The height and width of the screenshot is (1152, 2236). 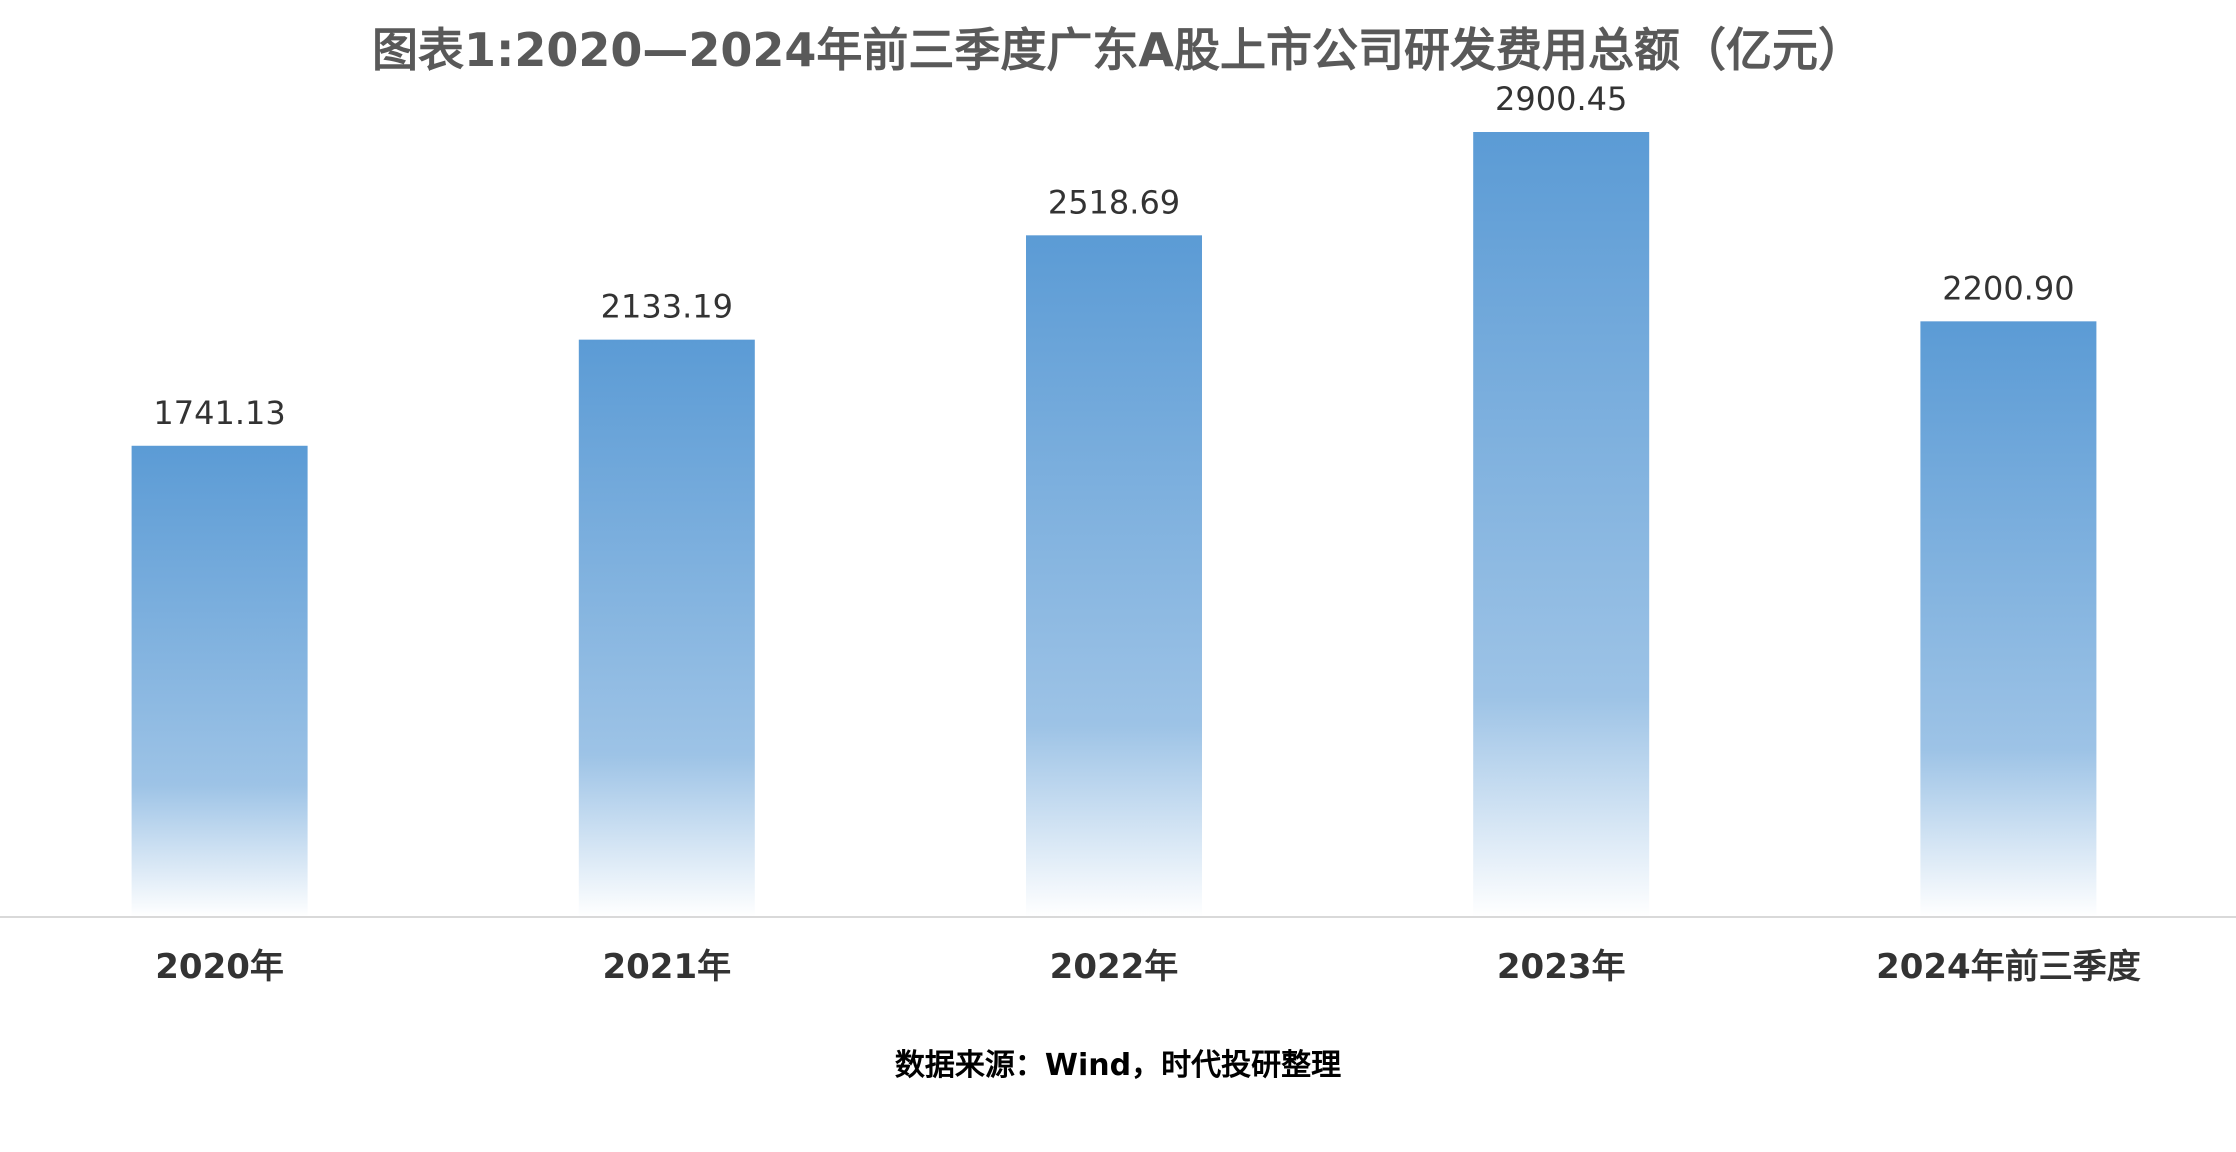 I want to click on x-tick-labels: 2020年 2021年 2022年 2023年 2024年前三季度, so click(x=1147, y=967).